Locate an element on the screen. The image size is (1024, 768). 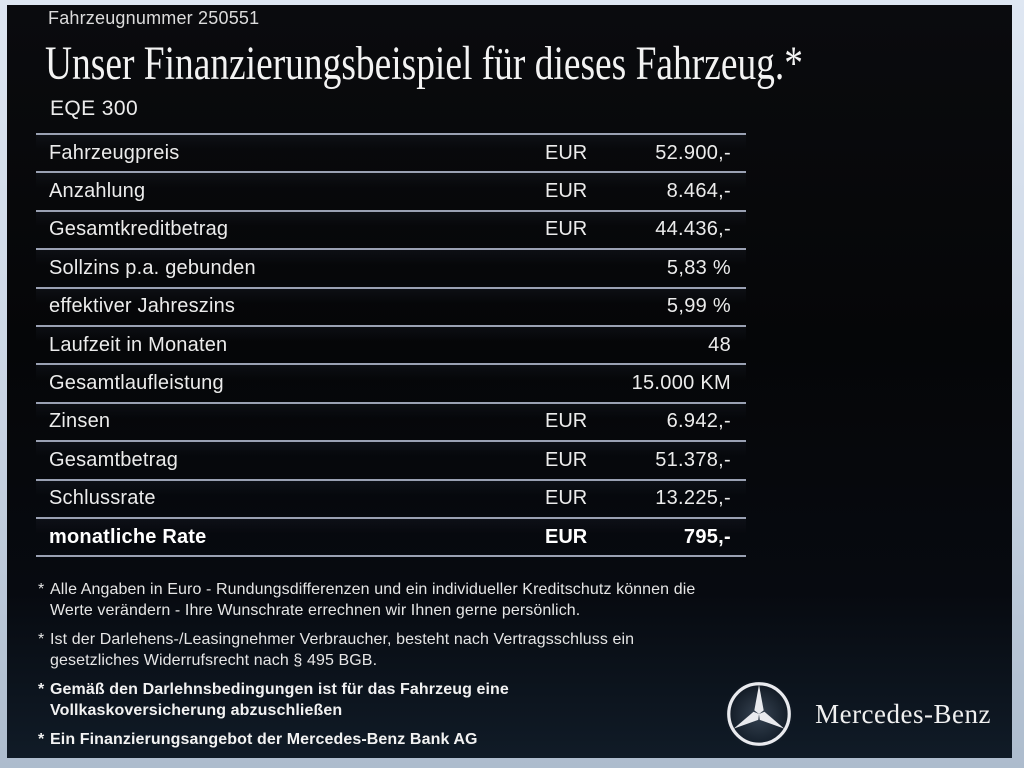
mercedes-star-icon is located at coordinates (759, 714).